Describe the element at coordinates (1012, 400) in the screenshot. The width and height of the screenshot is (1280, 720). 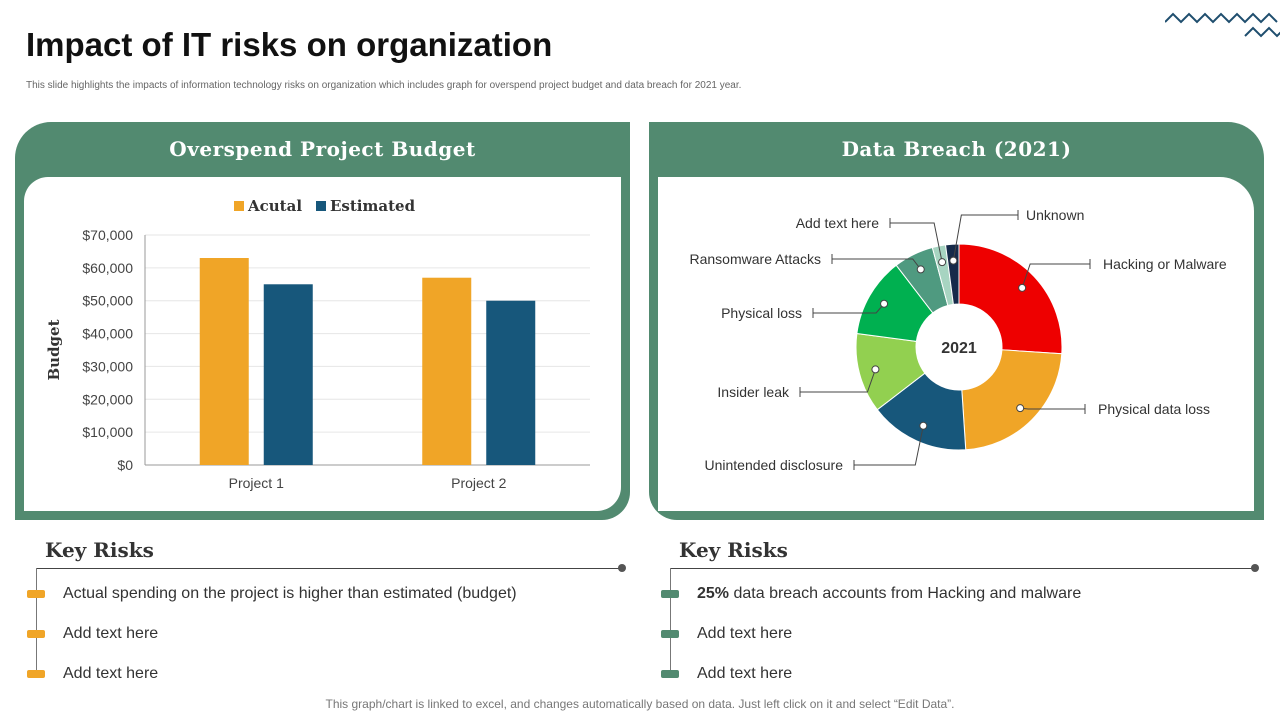
I see `donut-slice-physical-data-loss` at that location.